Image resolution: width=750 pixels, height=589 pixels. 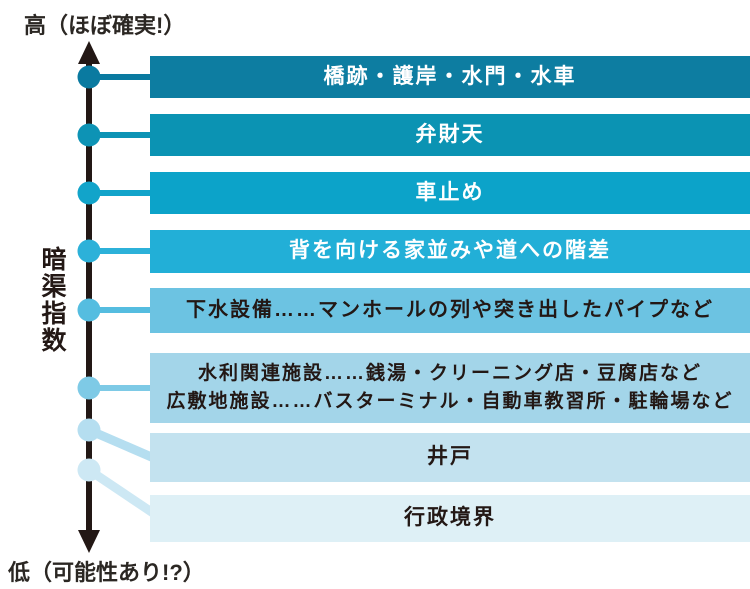 I want to click on axis-low-label: 低（可能性あり!?）, so click(x=106, y=572).